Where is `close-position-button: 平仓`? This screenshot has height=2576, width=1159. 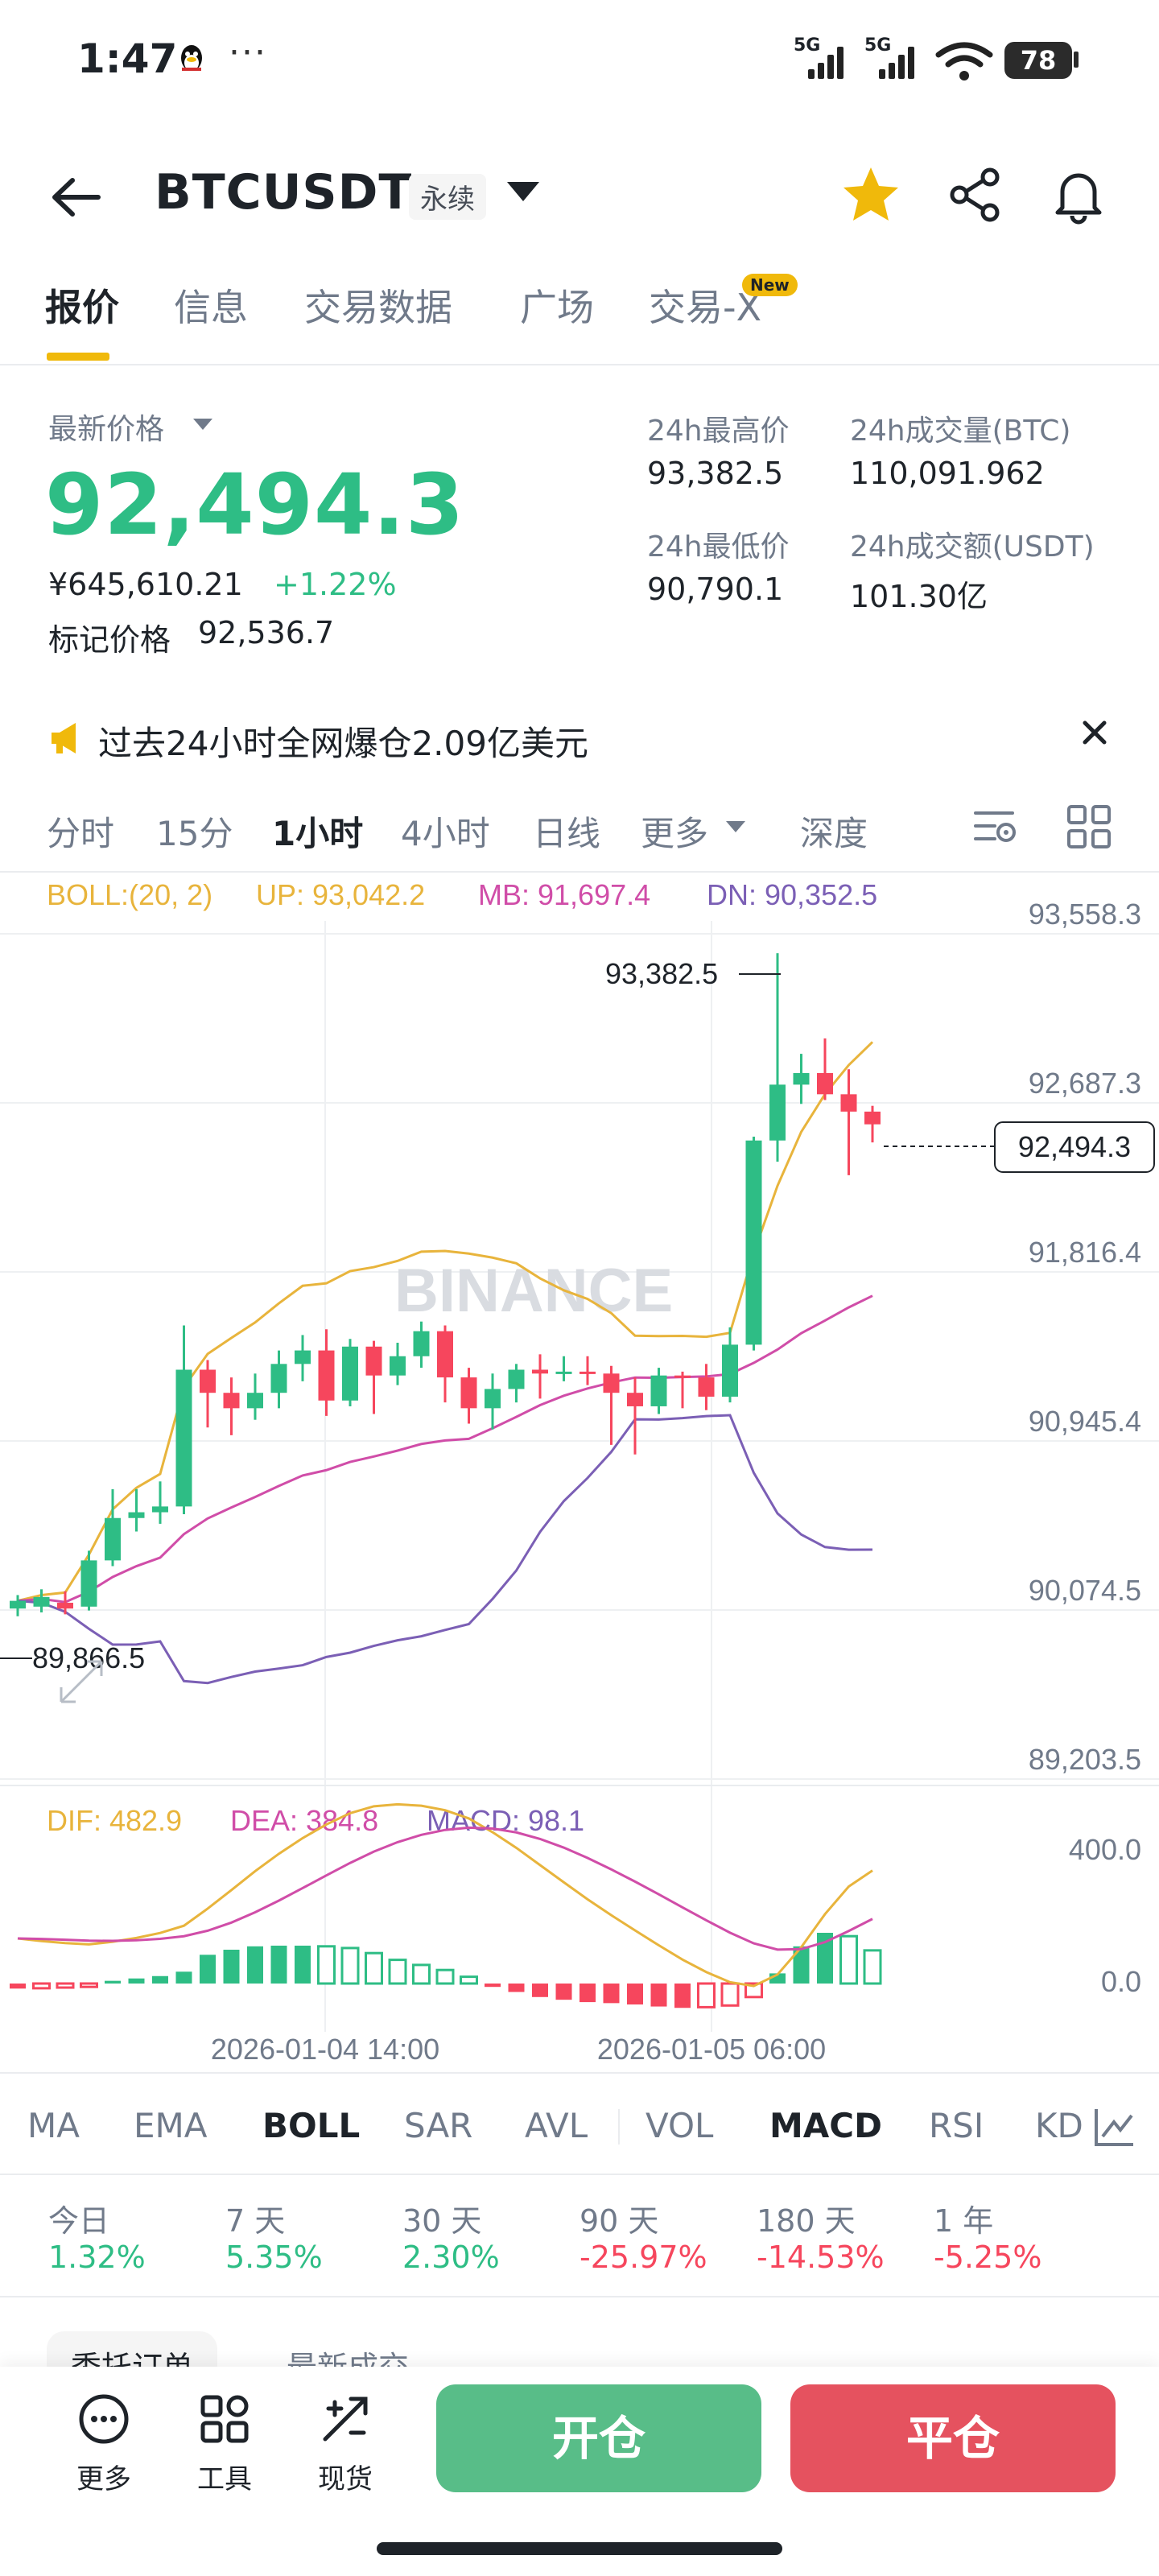 close-position-button: 平仓 is located at coordinates (953, 2438).